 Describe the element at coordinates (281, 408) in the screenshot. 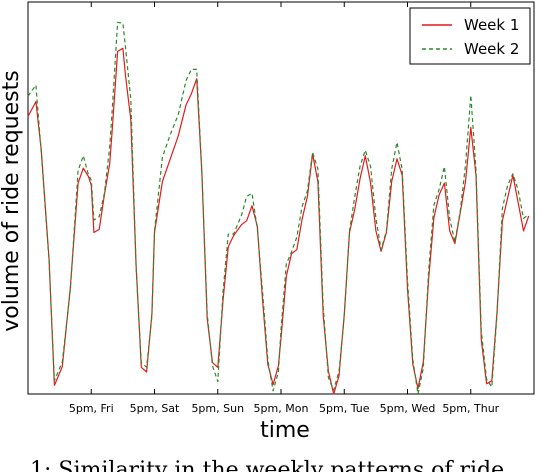

I see `x-tick-label: 5pm, Mon` at that location.